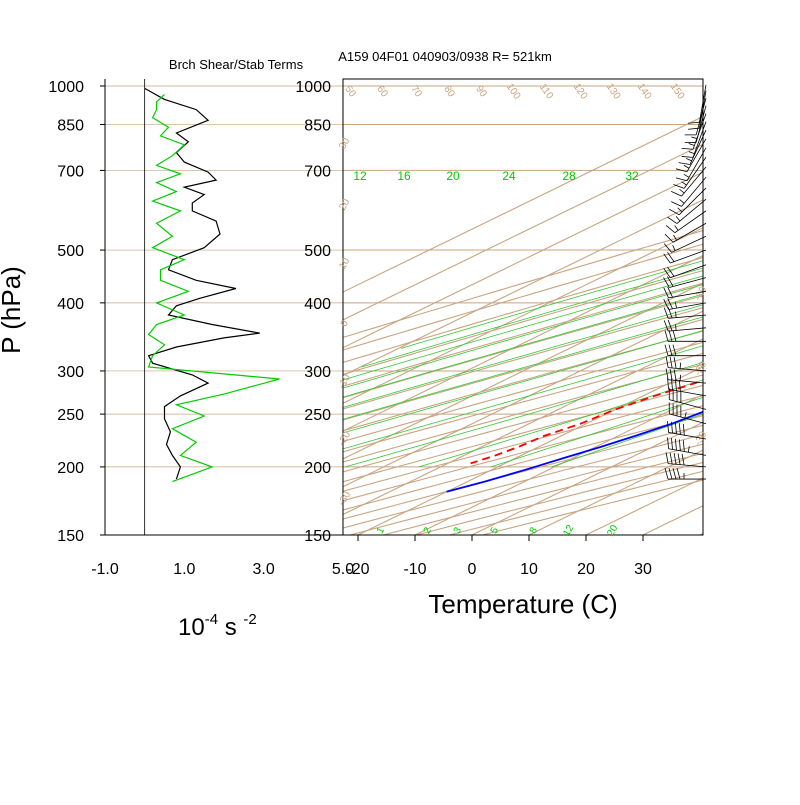 This screenshot has height=805, width=800. I want to click on left-panel-title: Brch Shear/Stab Terms, so click(236, 64).